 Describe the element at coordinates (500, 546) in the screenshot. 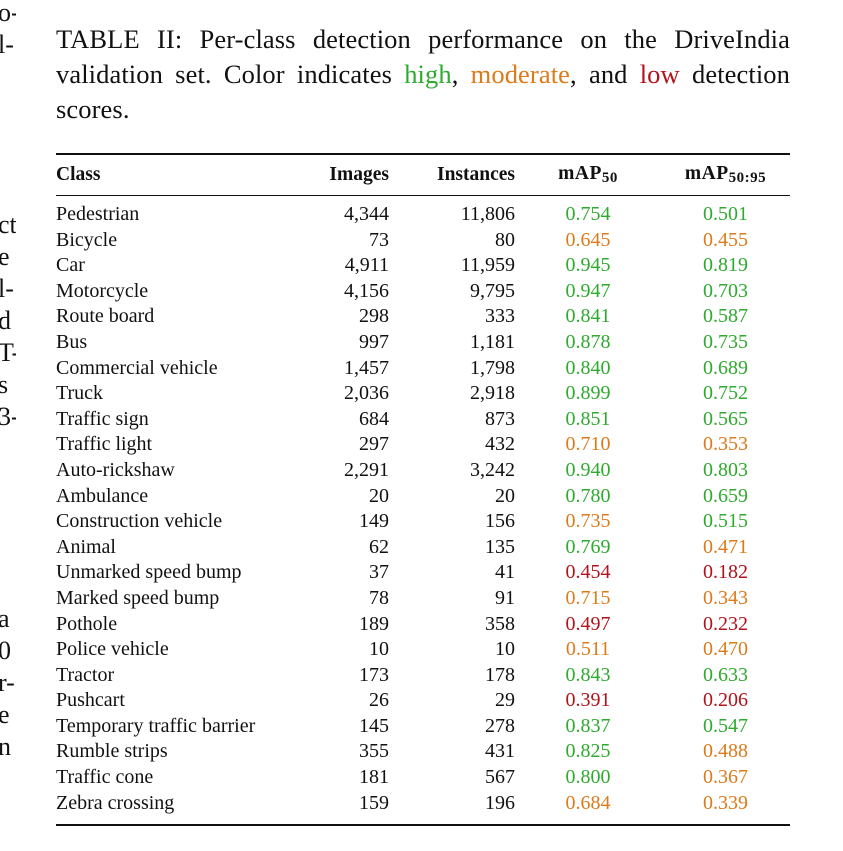

I see `cell-instances: 135` at that location.